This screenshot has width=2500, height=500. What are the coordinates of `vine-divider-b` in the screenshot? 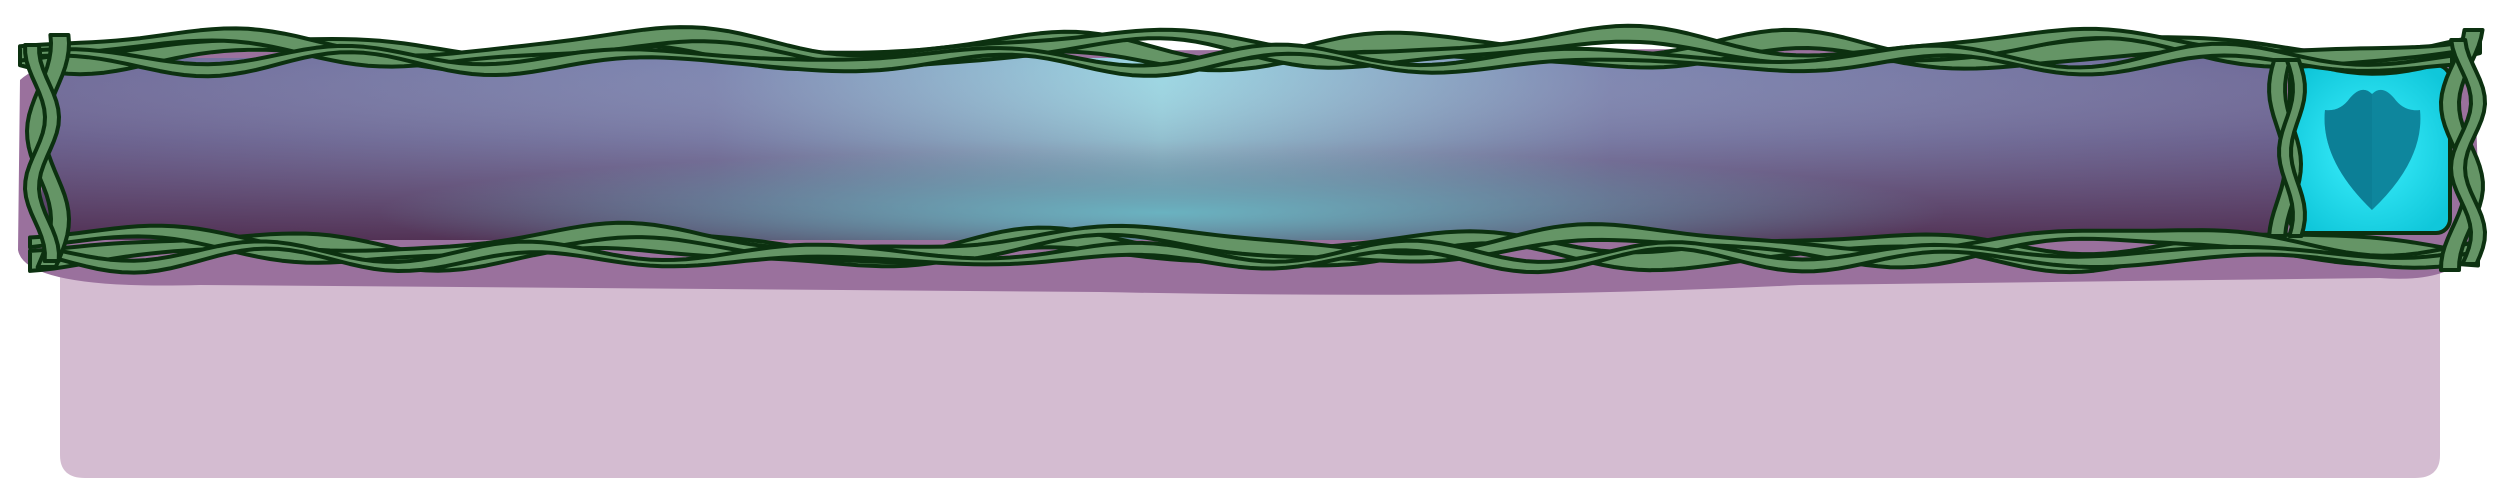 It's located at (2292, 148).